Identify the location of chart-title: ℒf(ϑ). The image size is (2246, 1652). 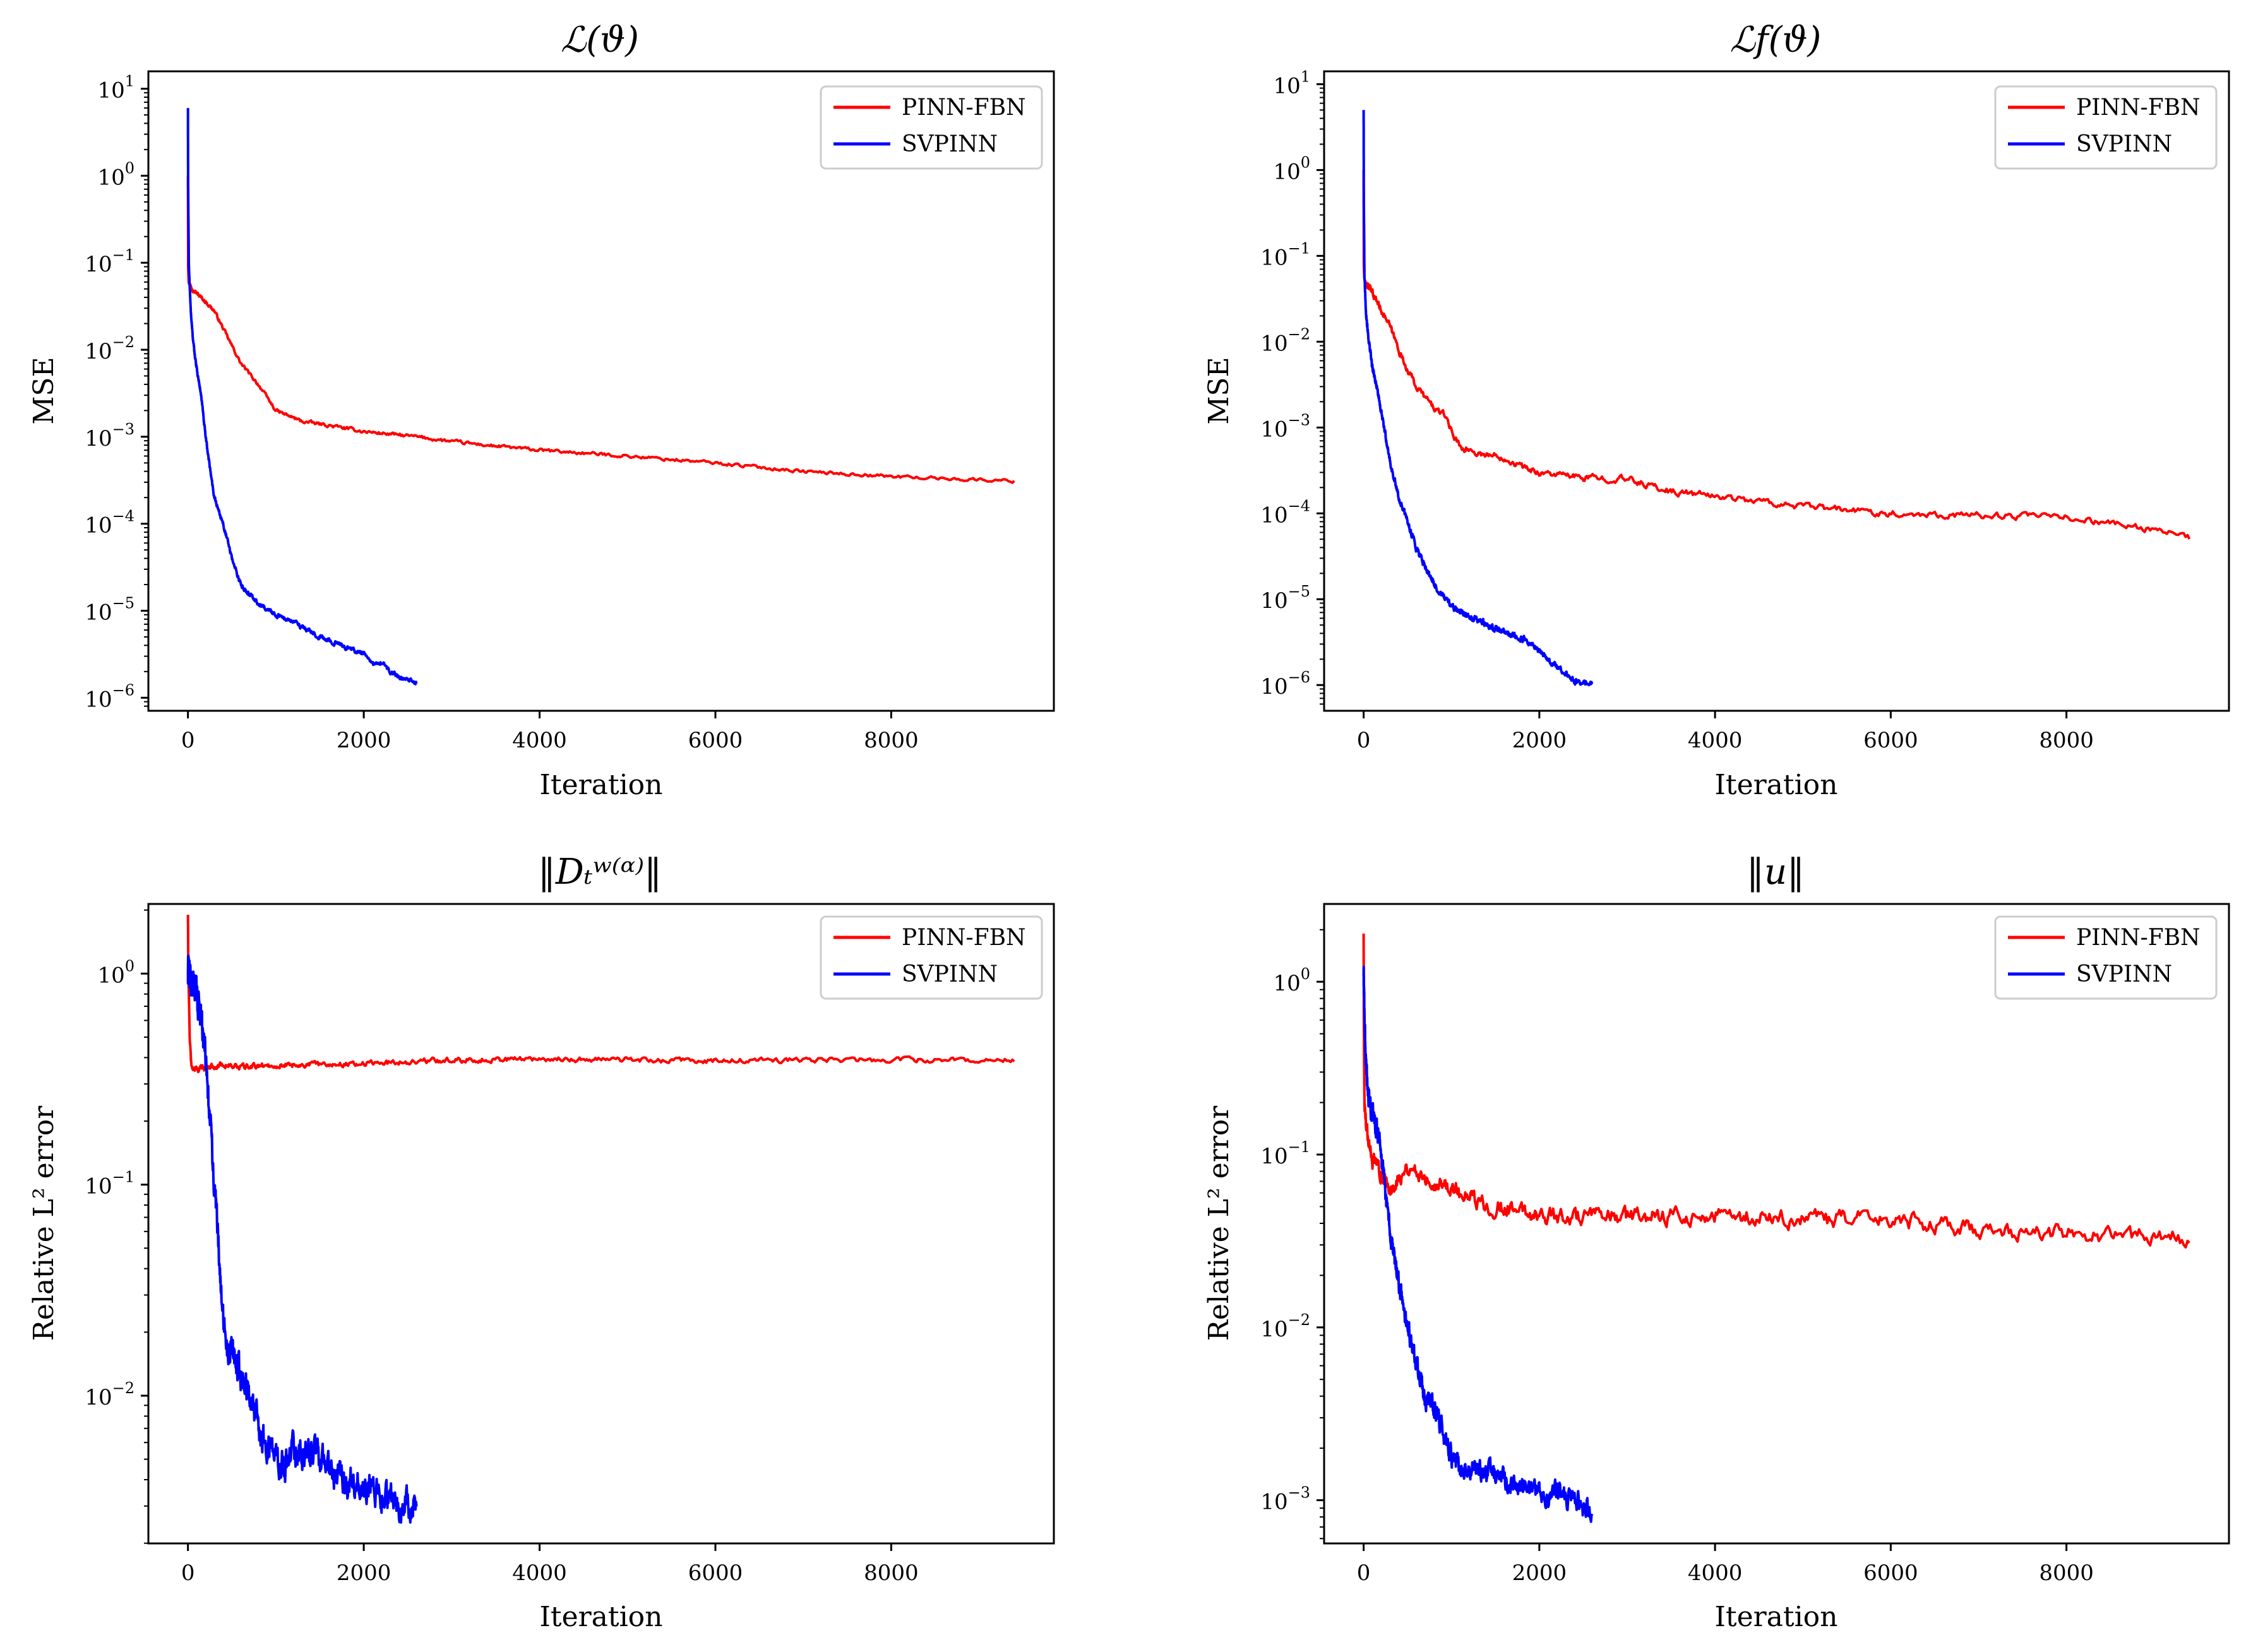
(1776, 40).